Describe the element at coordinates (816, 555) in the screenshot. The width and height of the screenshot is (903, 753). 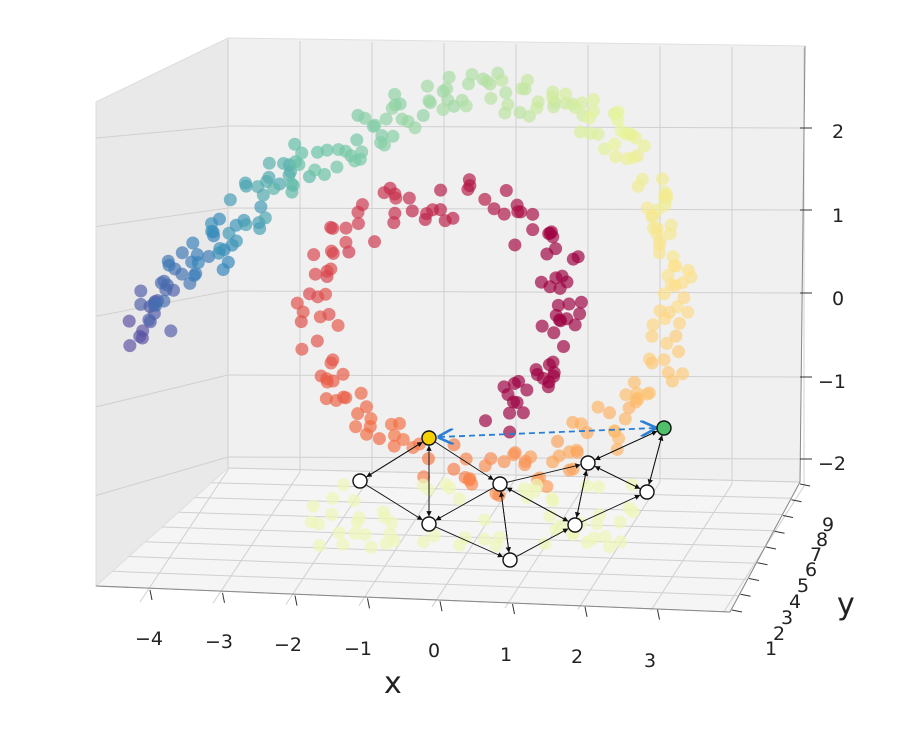
I see `y-tick-label: 7` at that location.